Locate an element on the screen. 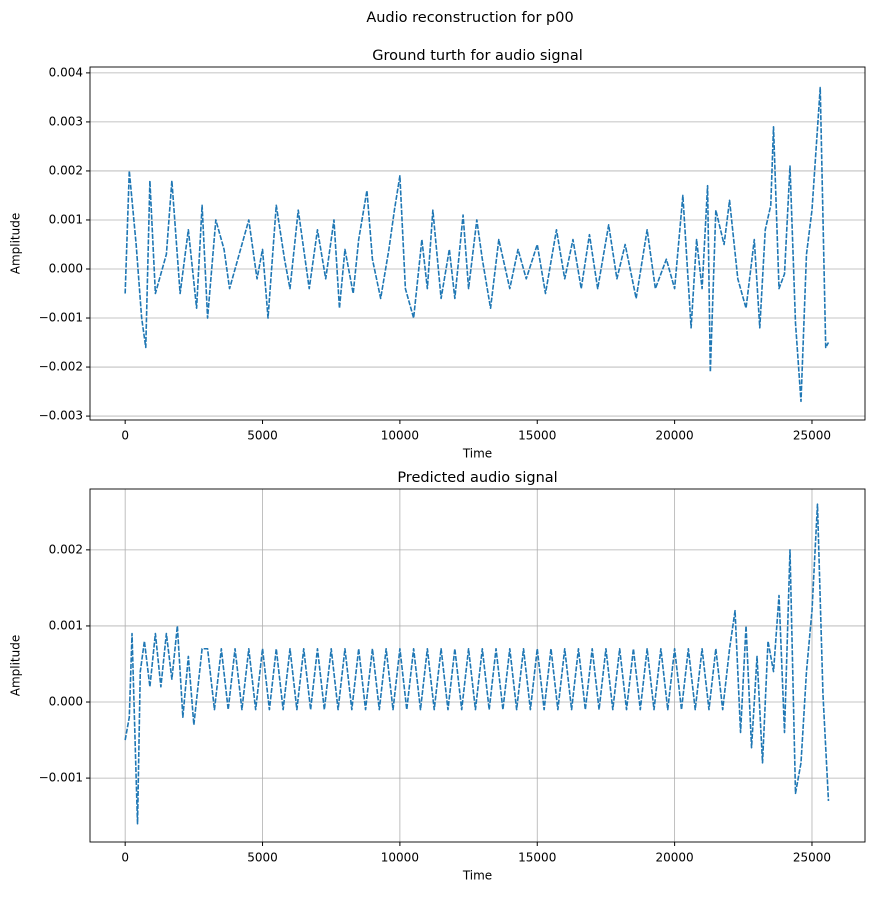  y-tick-label: −0.002 is located at coordinates (61, 367).